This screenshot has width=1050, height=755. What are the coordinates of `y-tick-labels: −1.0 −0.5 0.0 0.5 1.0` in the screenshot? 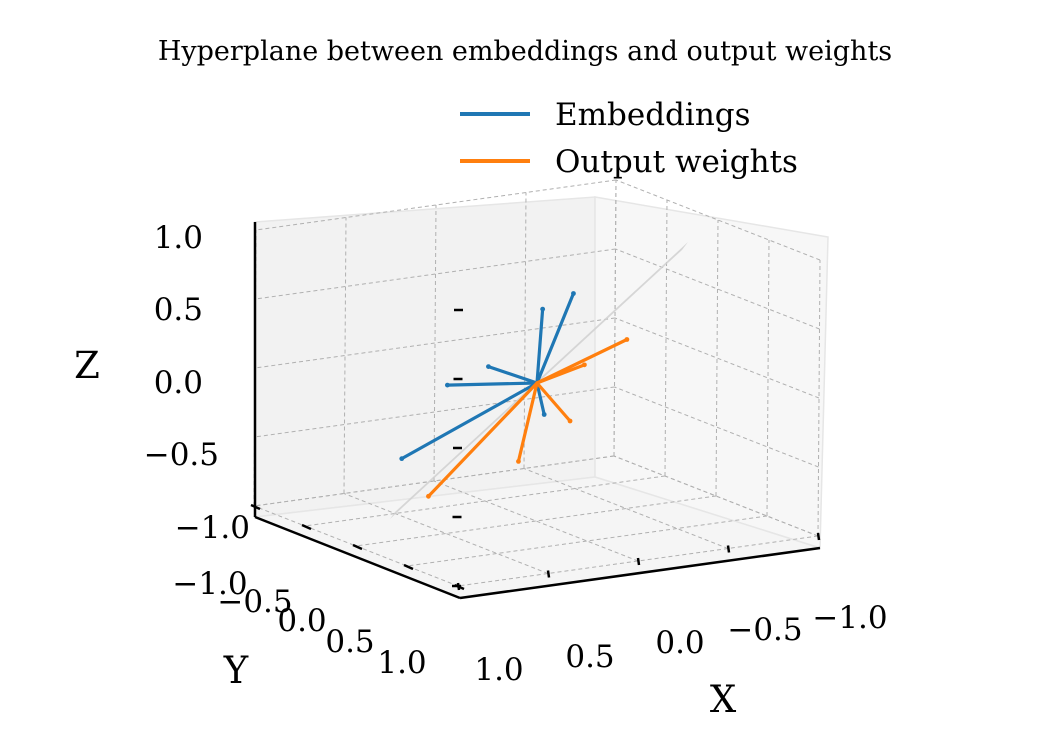 It's located at (299, 623).